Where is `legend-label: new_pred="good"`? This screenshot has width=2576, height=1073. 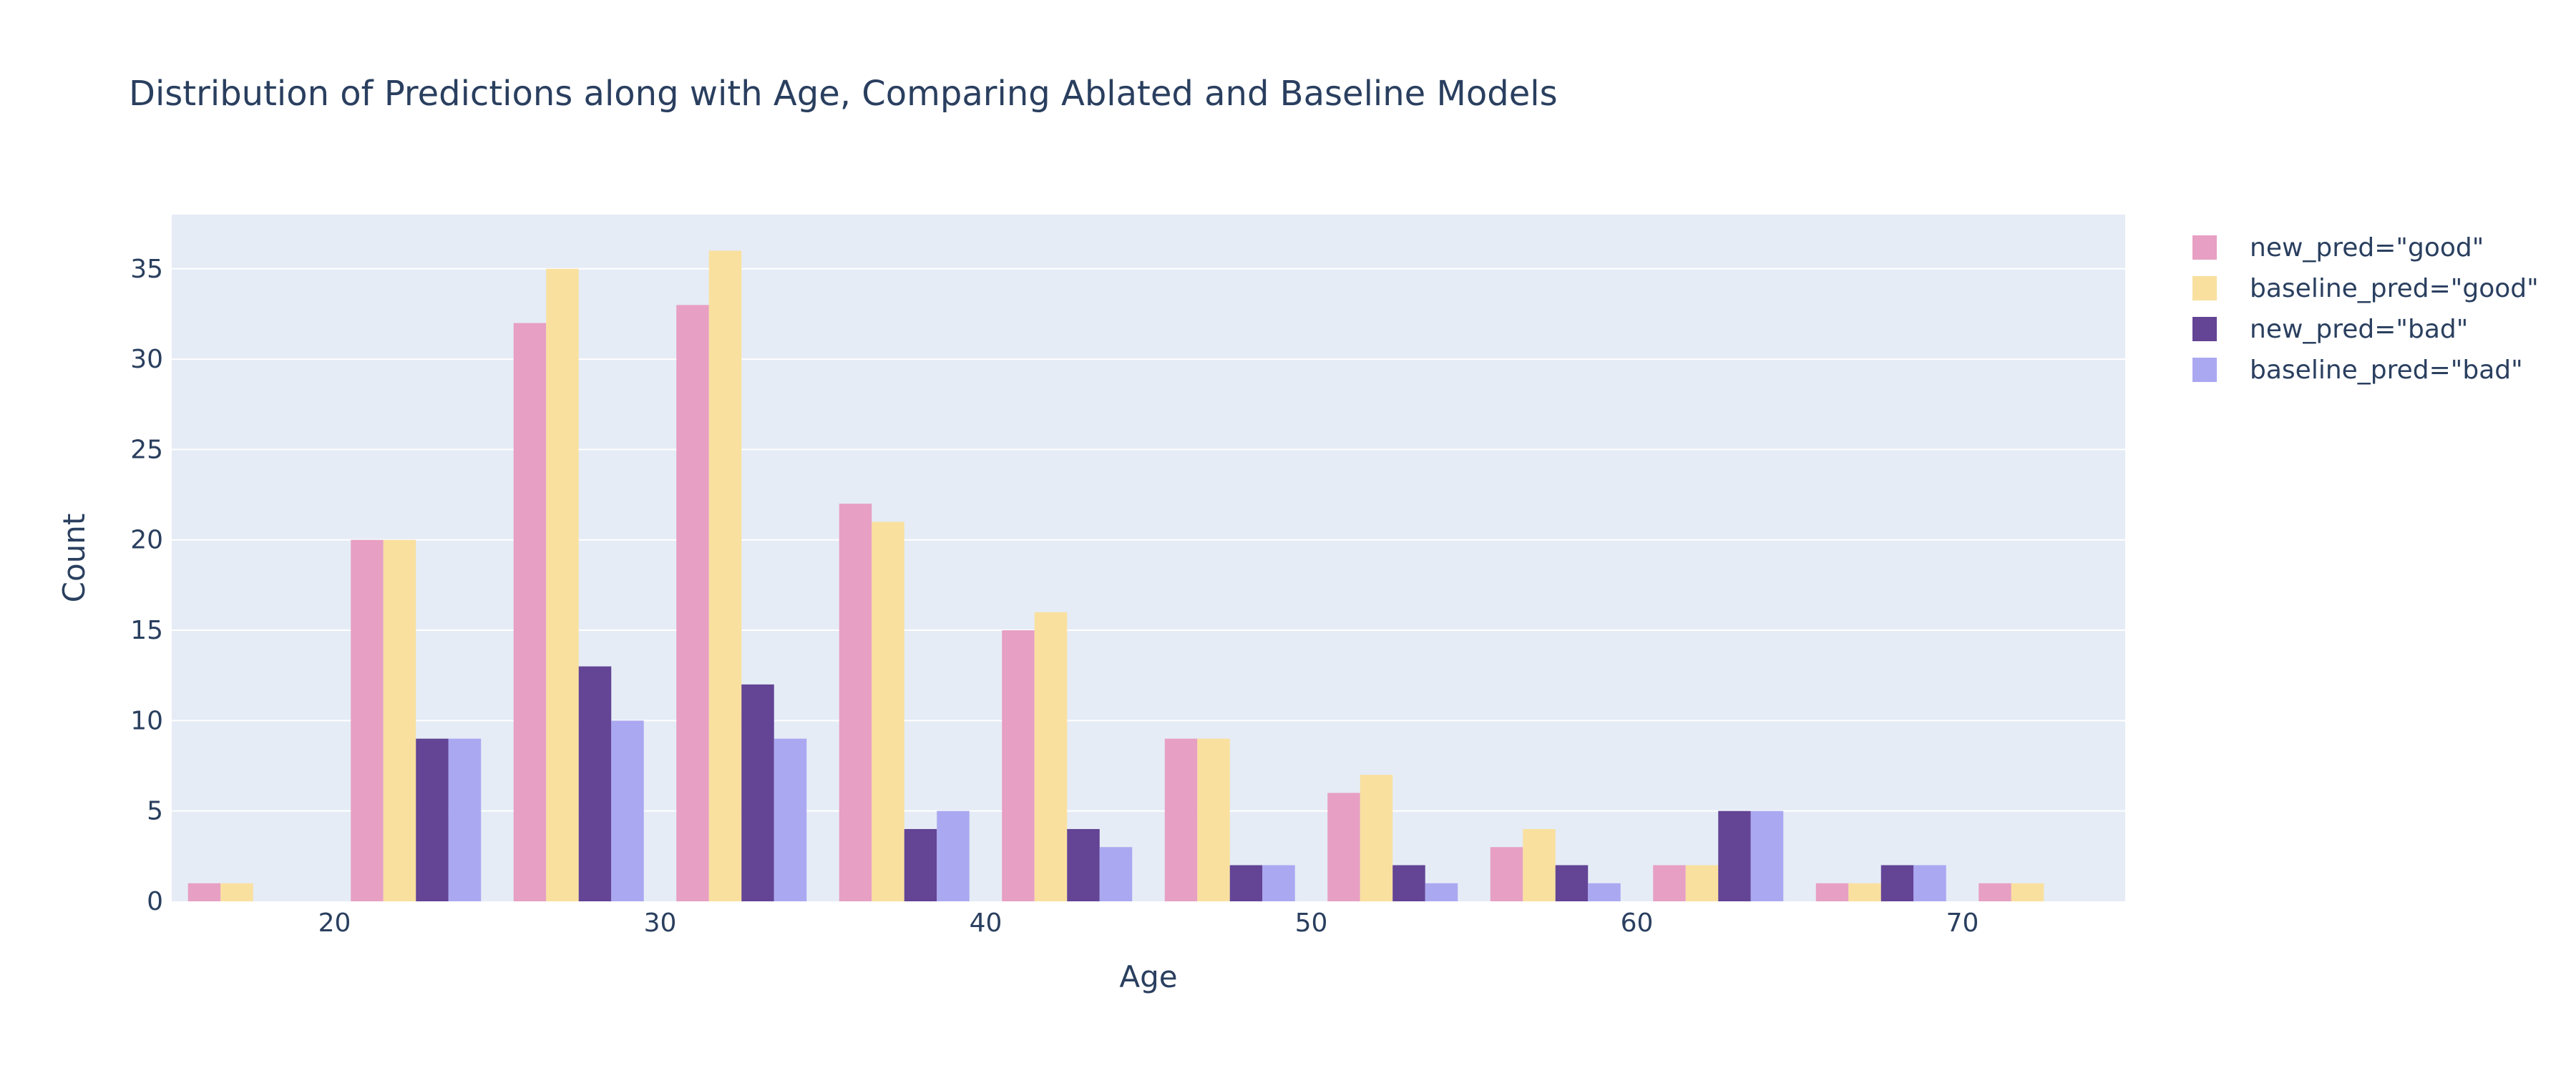
legend-label: new_pred="good" is located at coordinates (2367, 248).